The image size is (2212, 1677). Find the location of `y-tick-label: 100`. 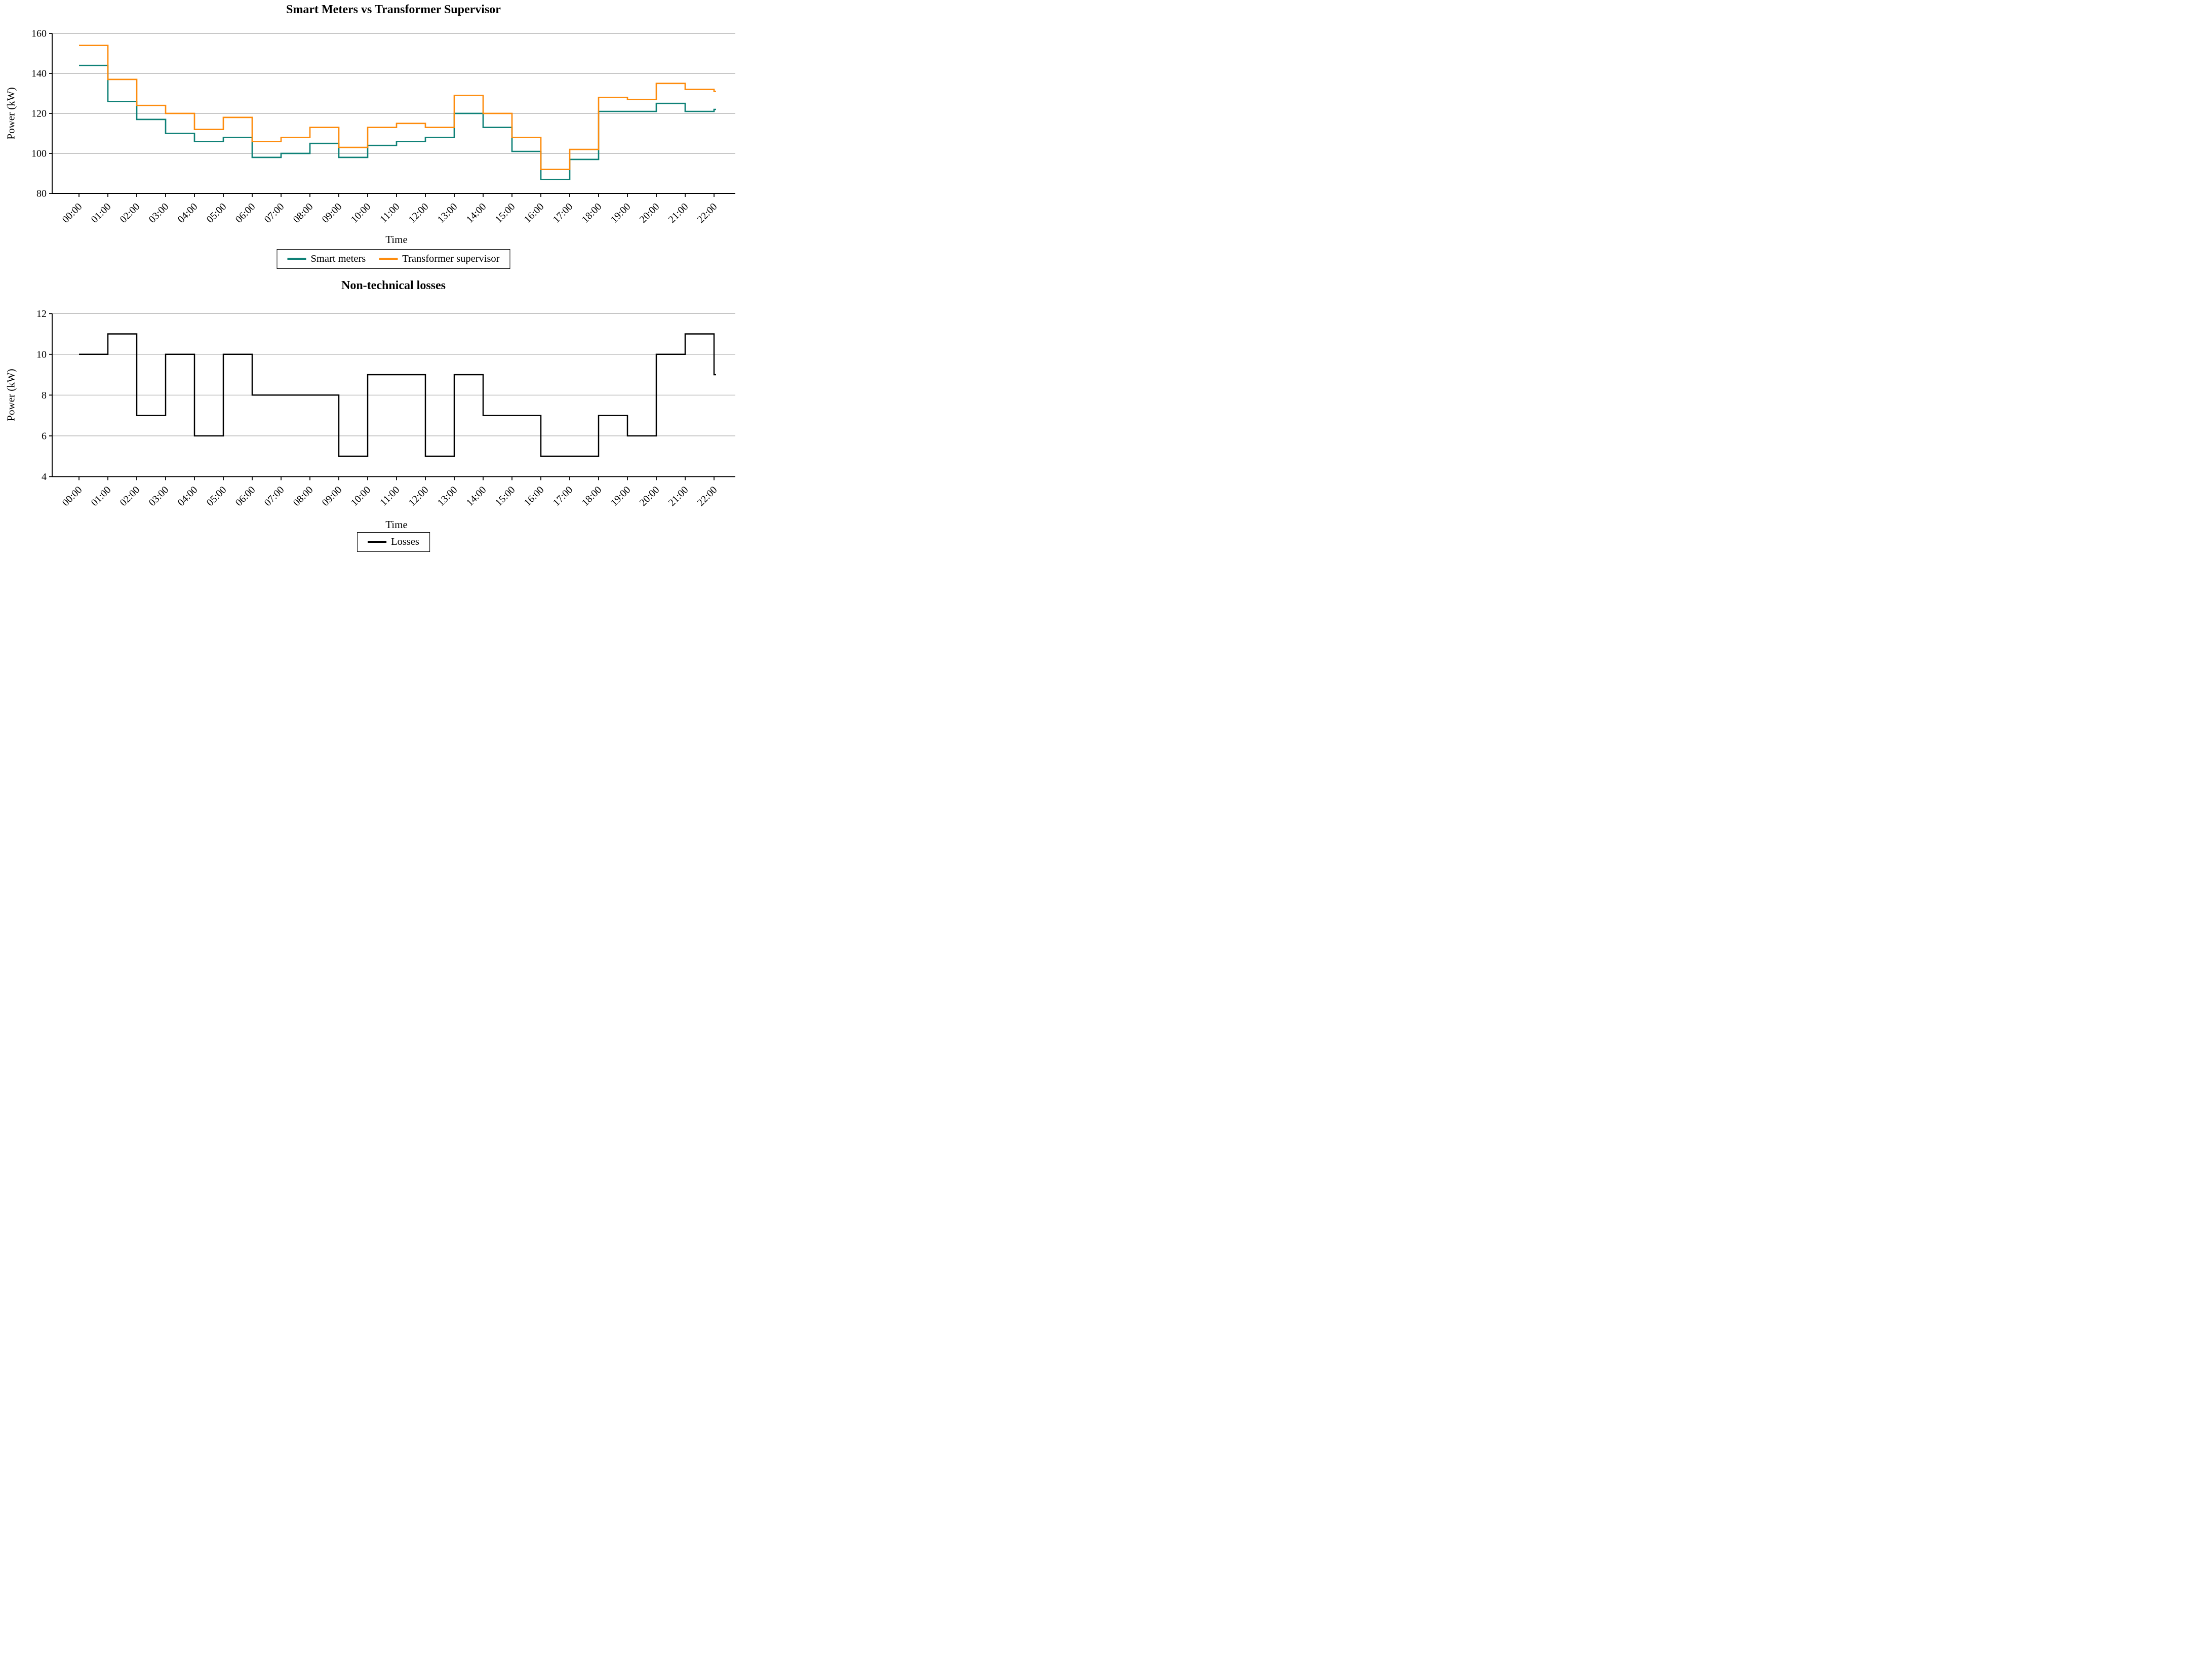

y-tick-label: 100 is located at coordinates (39, 153).